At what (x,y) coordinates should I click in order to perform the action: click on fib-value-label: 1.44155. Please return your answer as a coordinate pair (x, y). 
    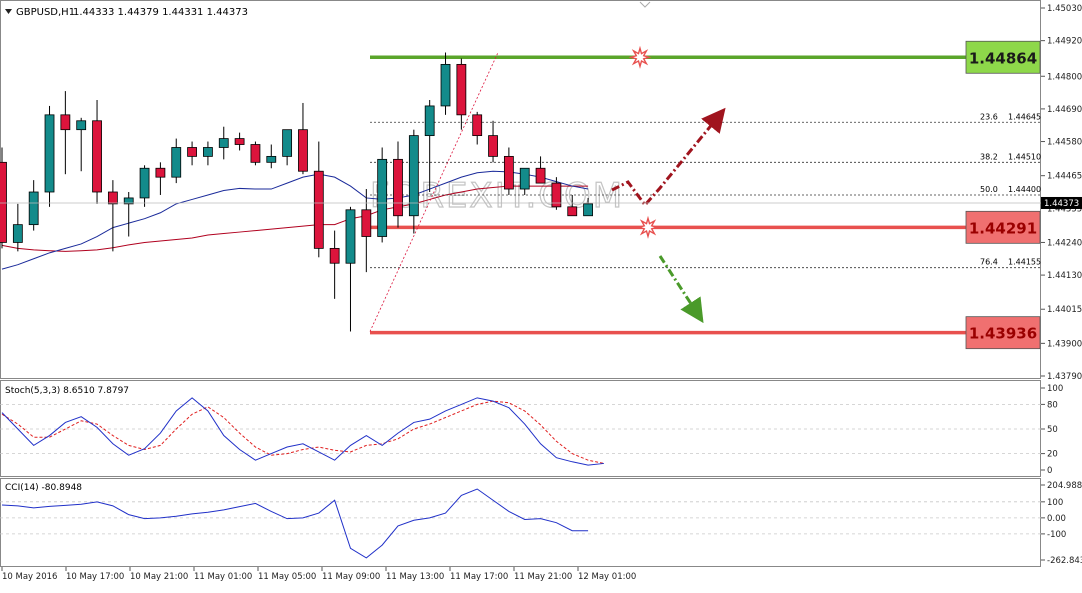
    Looking at the image, I should click on (1024, 262).